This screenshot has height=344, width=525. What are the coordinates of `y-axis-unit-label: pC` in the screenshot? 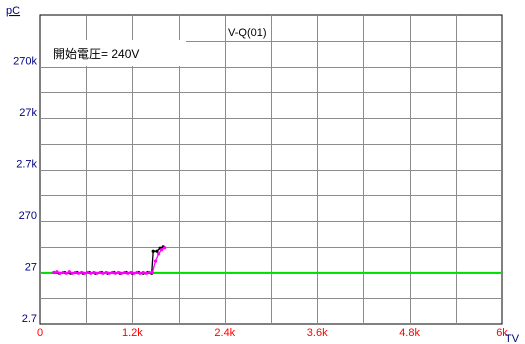 It's located at (13, 11).